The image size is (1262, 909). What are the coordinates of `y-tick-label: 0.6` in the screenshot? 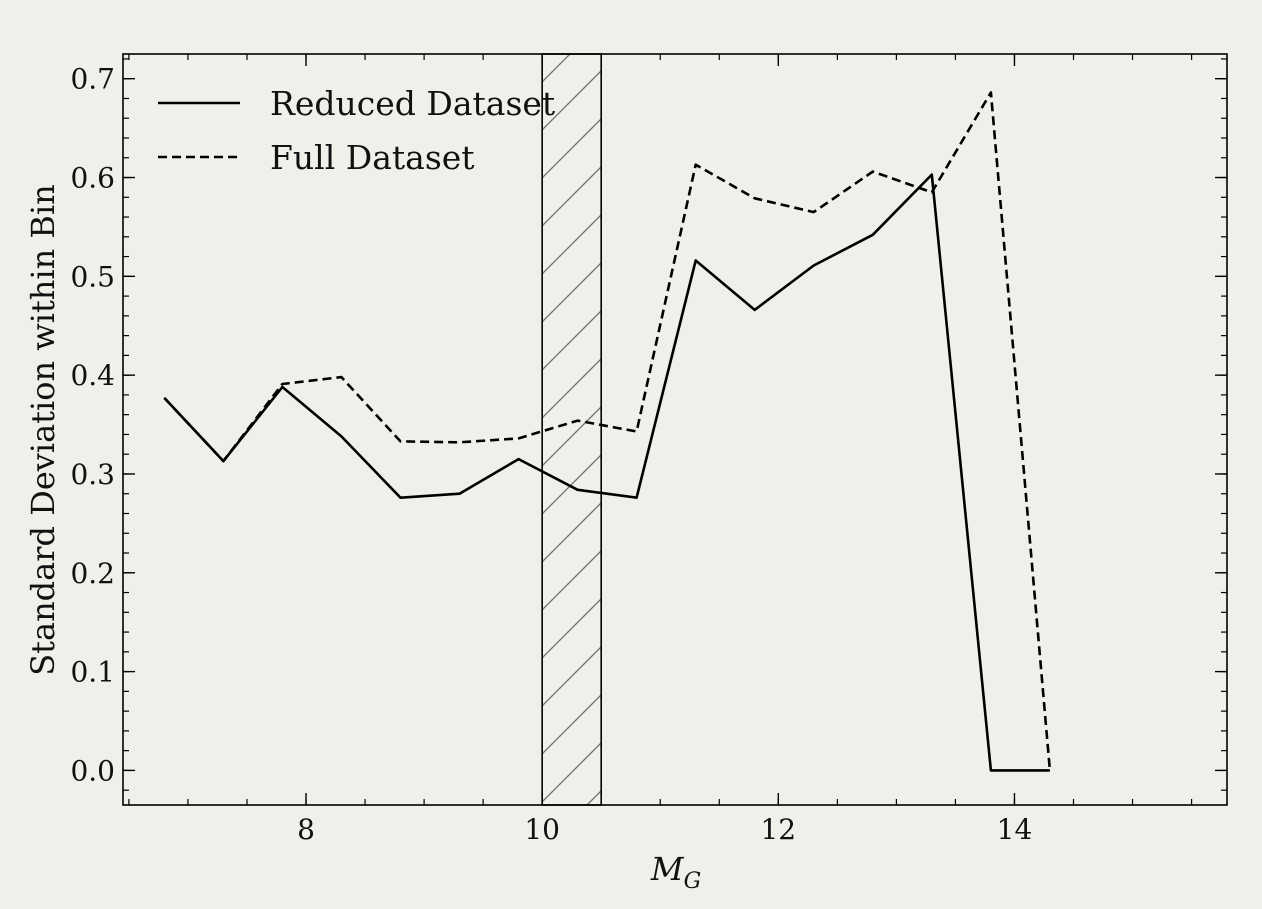 It's located at (92, 178).